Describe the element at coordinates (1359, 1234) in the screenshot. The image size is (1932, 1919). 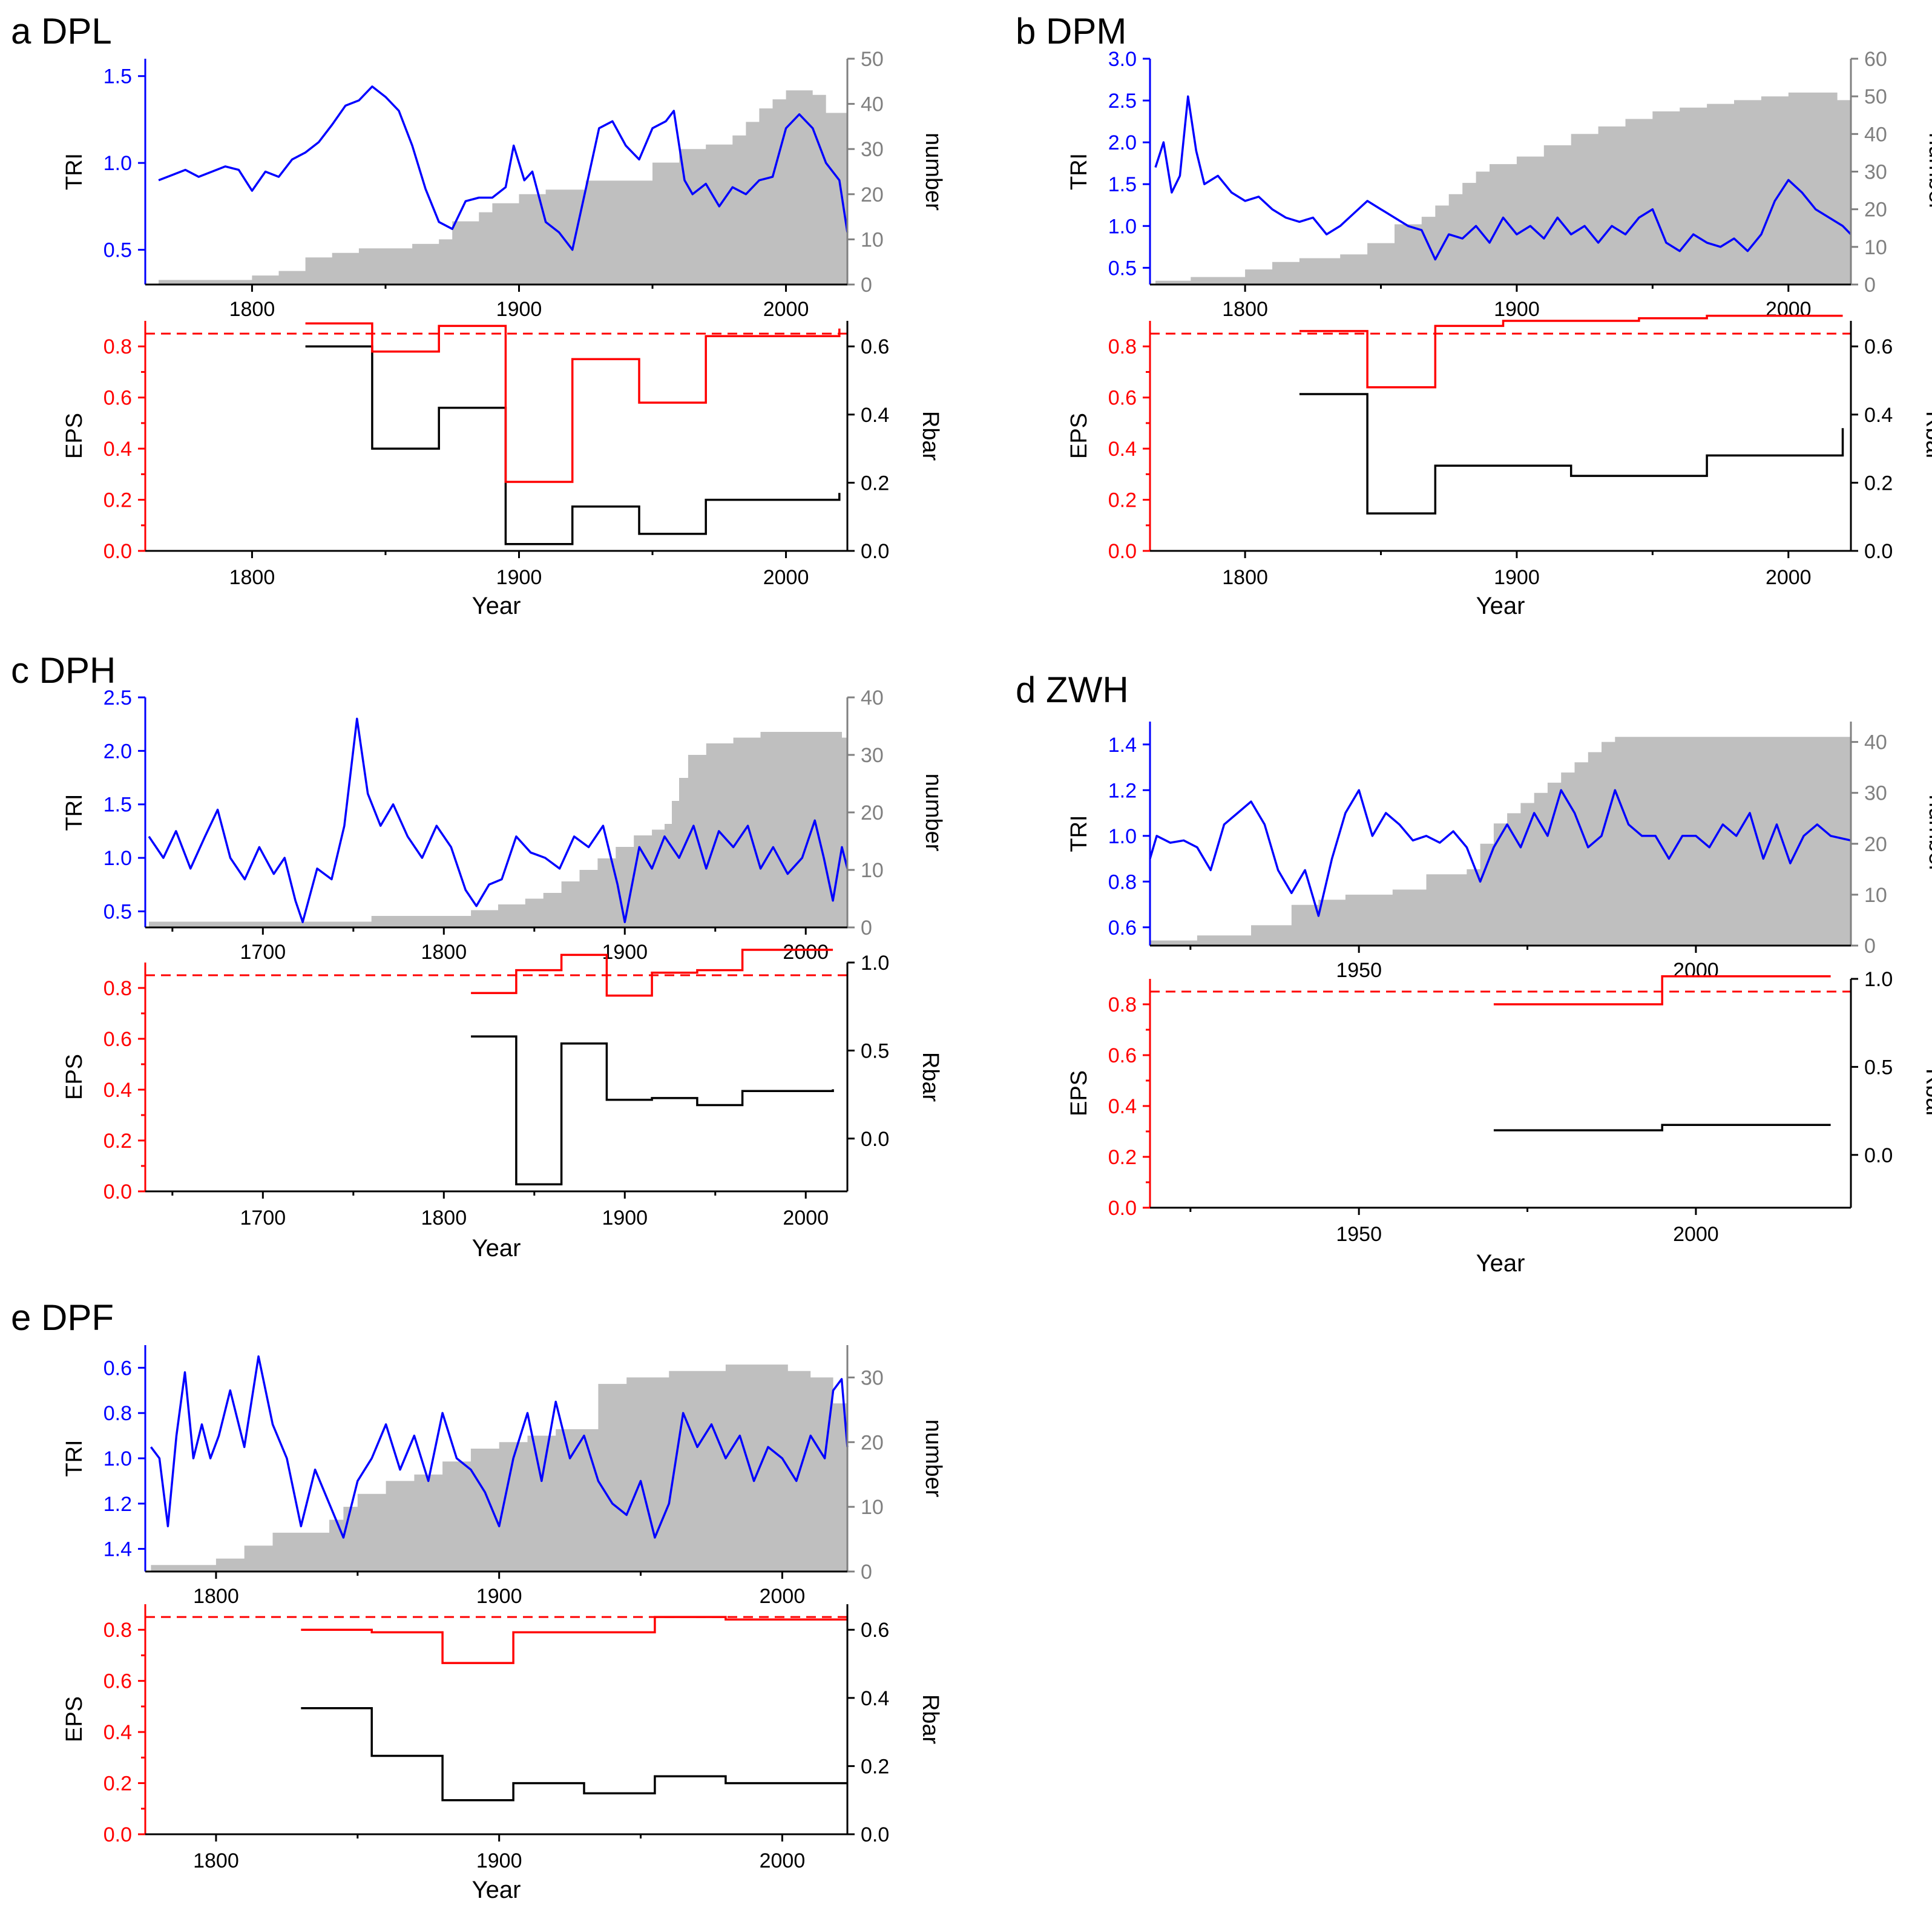
I see `bottom-x-tick-label: 1950` at that location.